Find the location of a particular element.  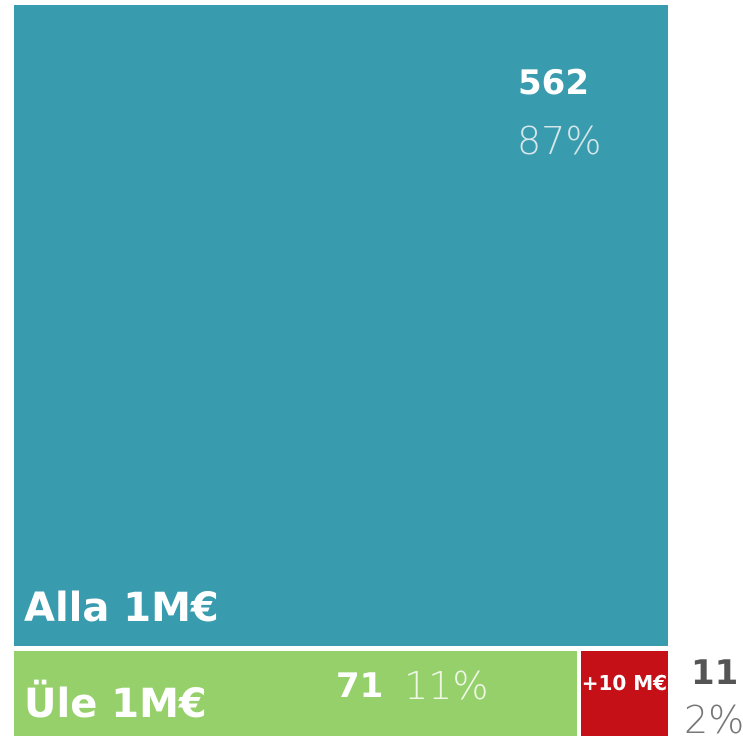

category-label: Alla 1M€ is located at coordinates (121, 608).